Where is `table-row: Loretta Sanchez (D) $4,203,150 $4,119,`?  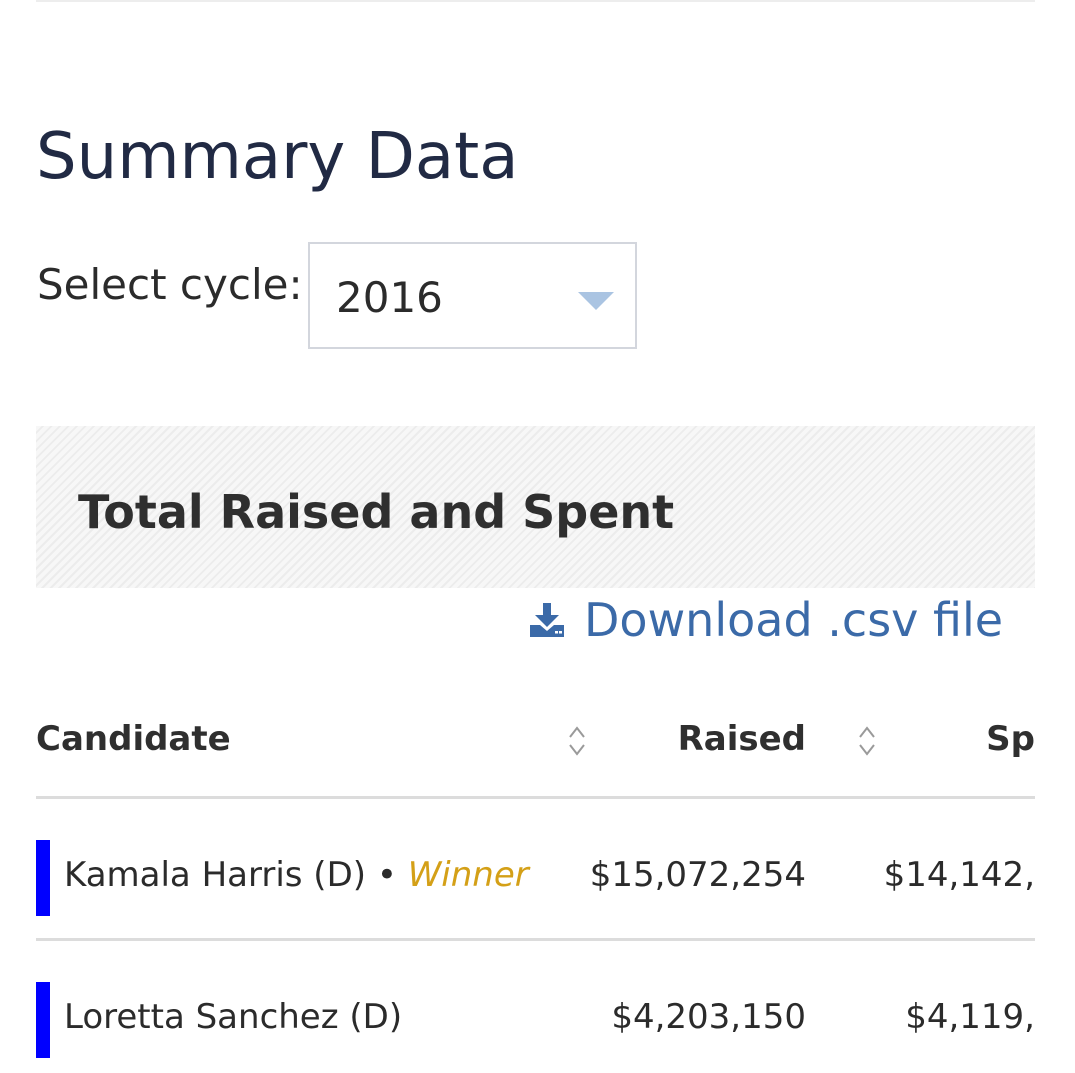 table-row: Loretta Sanchez (D) $4,203,150 $4,119, is located at coordinates (535, 1006).